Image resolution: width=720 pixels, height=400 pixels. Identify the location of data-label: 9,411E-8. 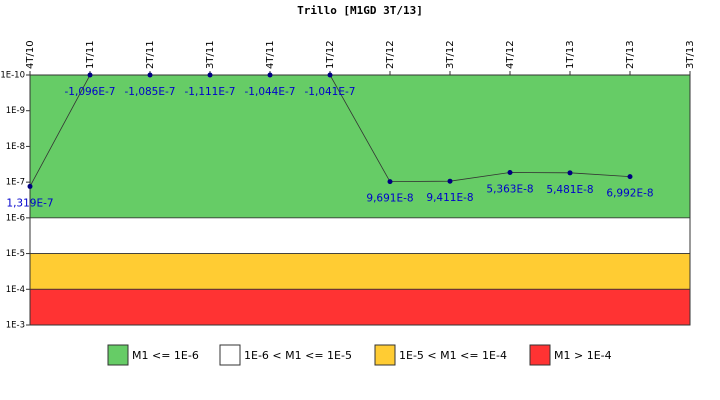
(449, 198).